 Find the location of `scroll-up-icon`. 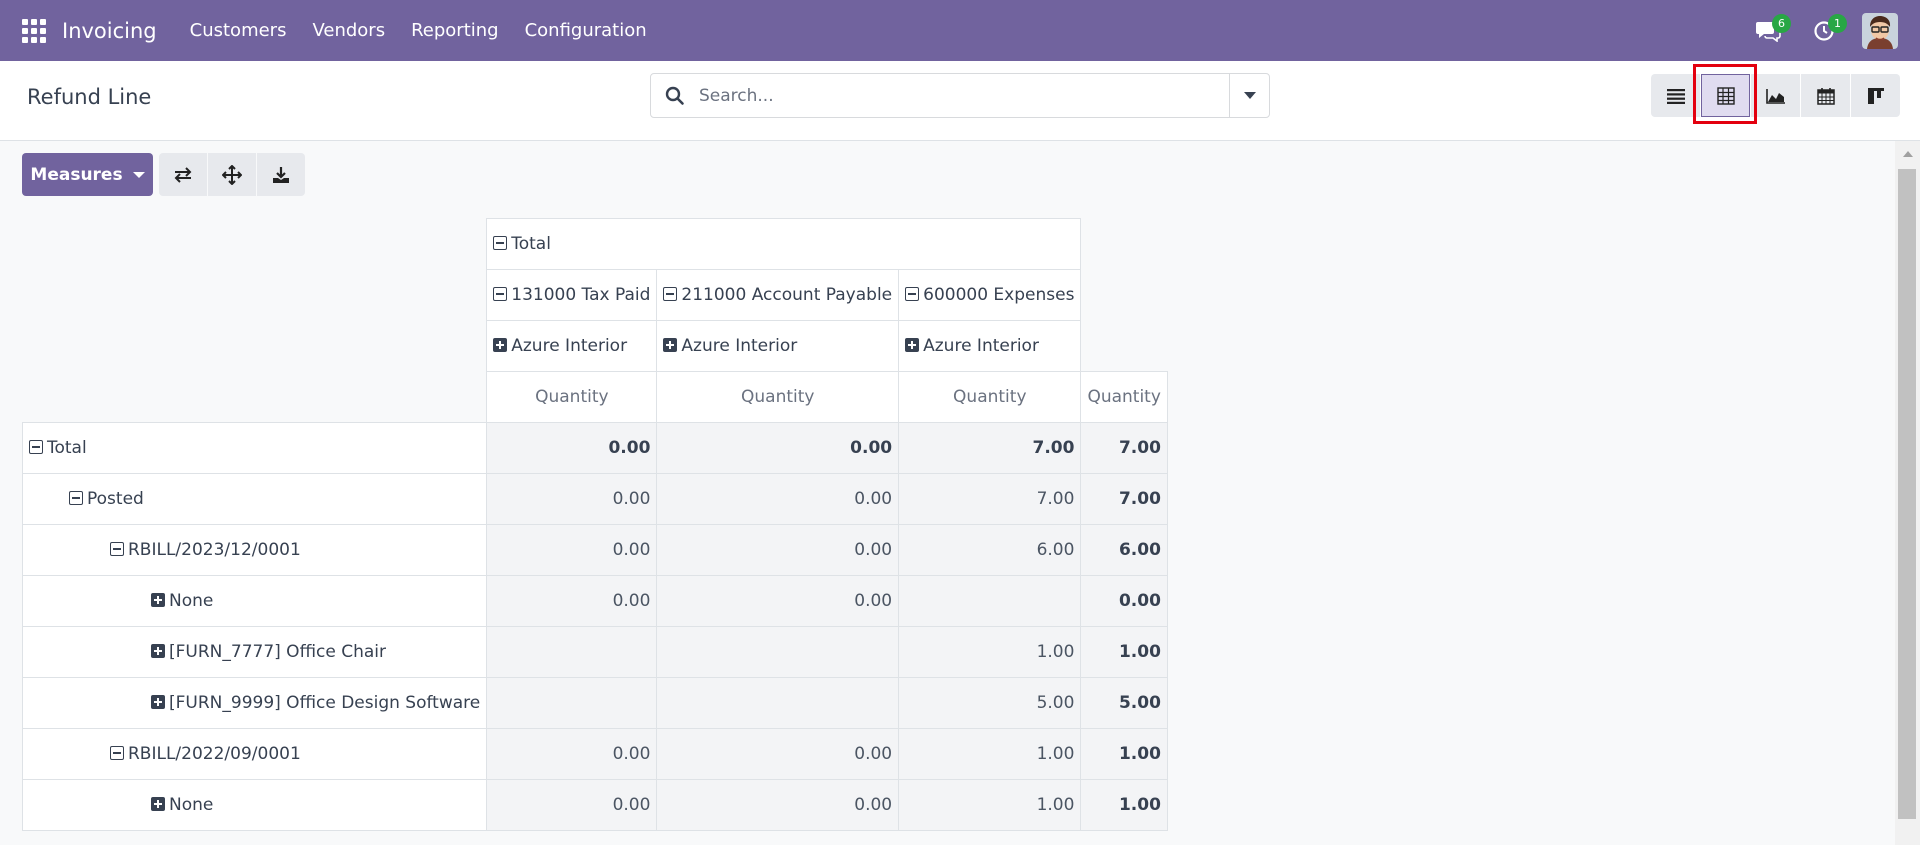

scroll-up-icon is located at coordinates (1908, 154).